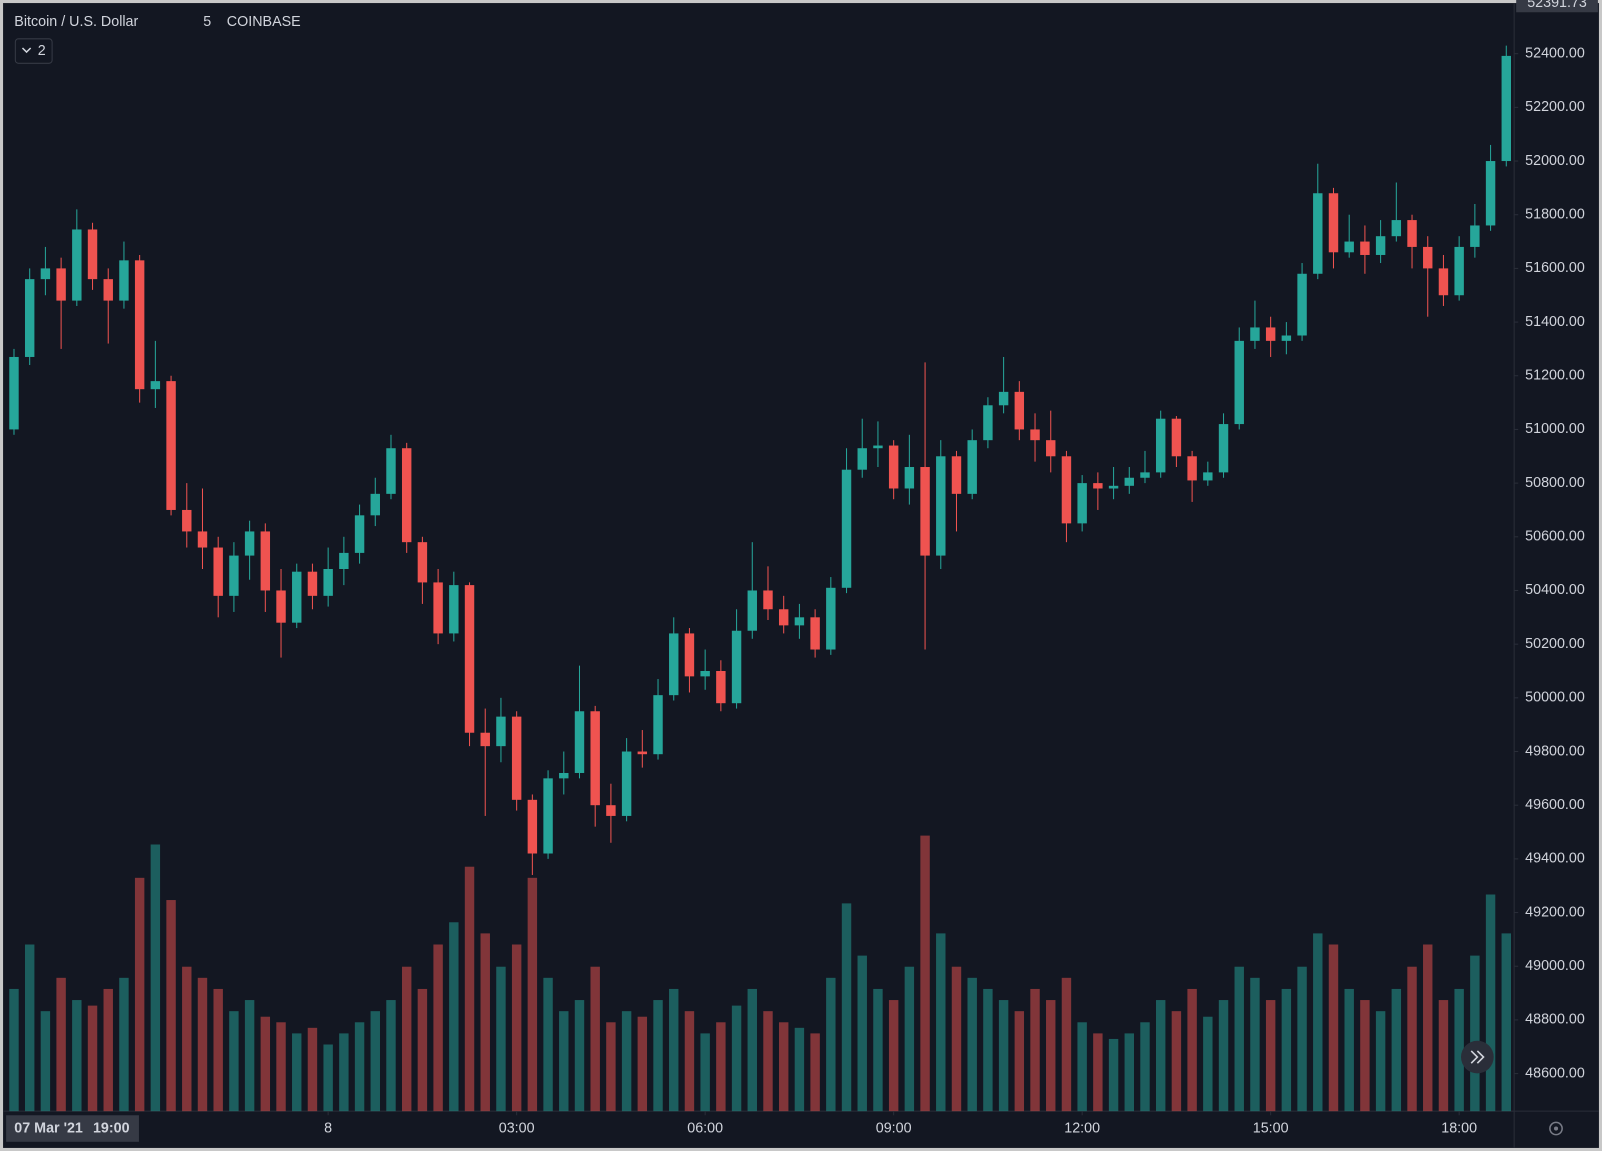 The height and width of the screenshot is (1151, 1602). I want to click on price-tag, so click(1557, 6).